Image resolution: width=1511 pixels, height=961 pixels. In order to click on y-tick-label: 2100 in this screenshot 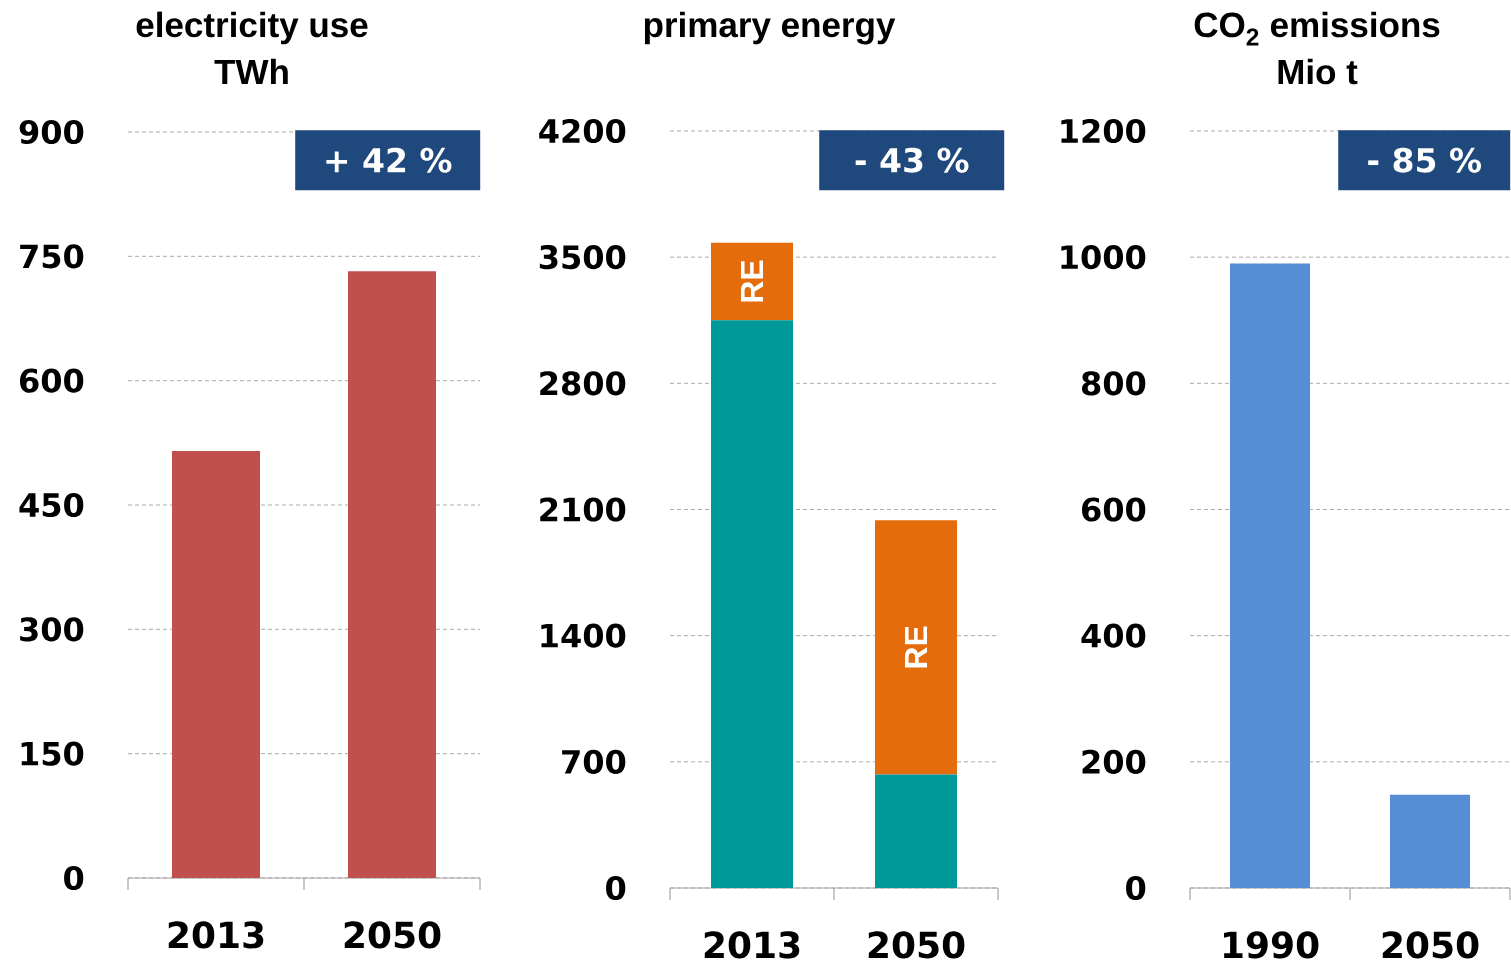, I will do `click(583, 509)`.